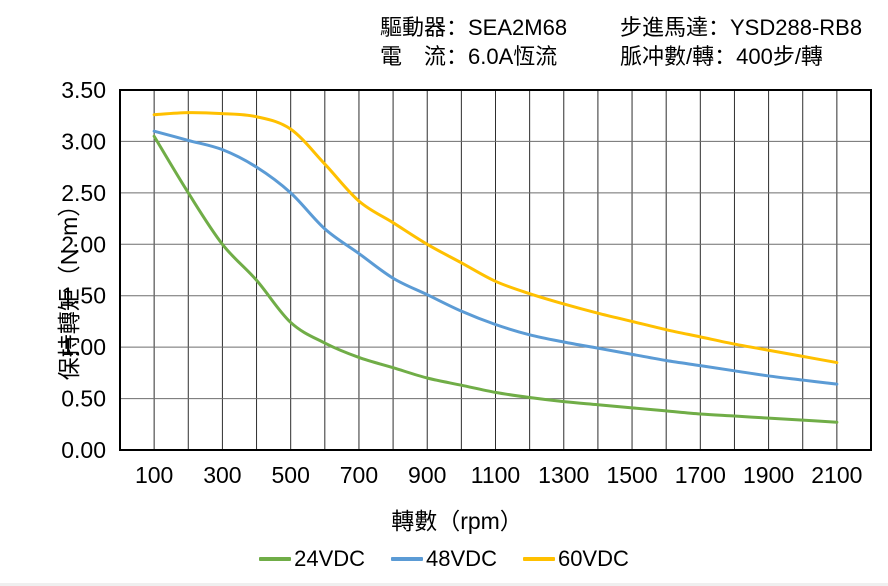 This screenshot has width=888, height=586. What do you see at coordinates (83, 90) in the screenshot?
I see `svg-text: 3.50` at bounding box center [83, 90].